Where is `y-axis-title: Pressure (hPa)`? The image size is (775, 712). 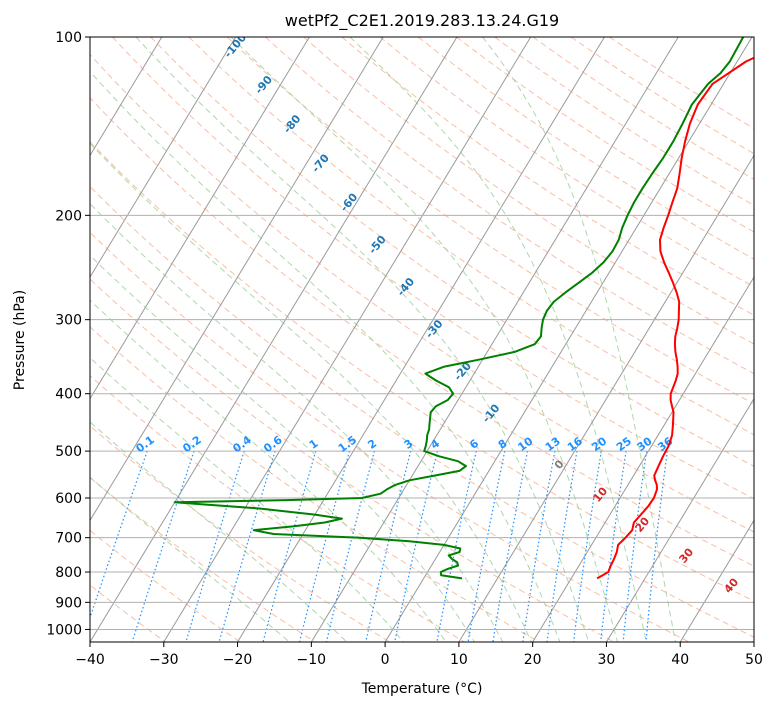 y-axis-title: Pressure (hPa) is located at coordinates (20, 340).